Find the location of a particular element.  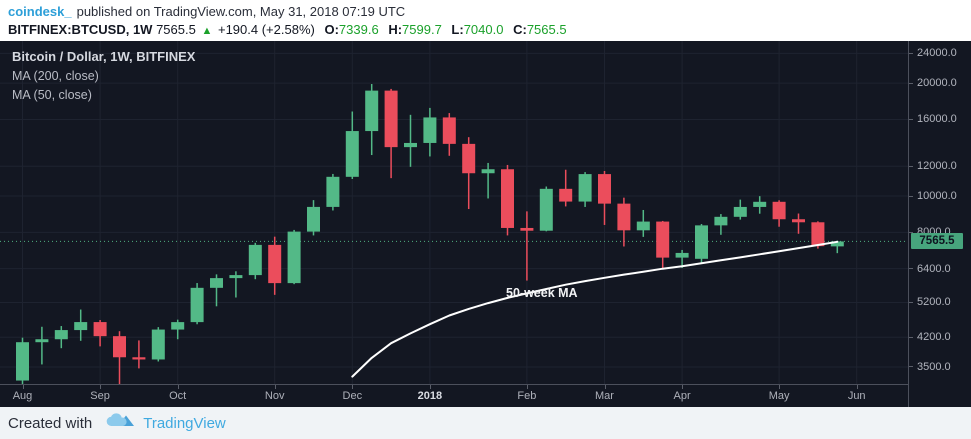

close-label: C: is located at coordinates (520, 29).